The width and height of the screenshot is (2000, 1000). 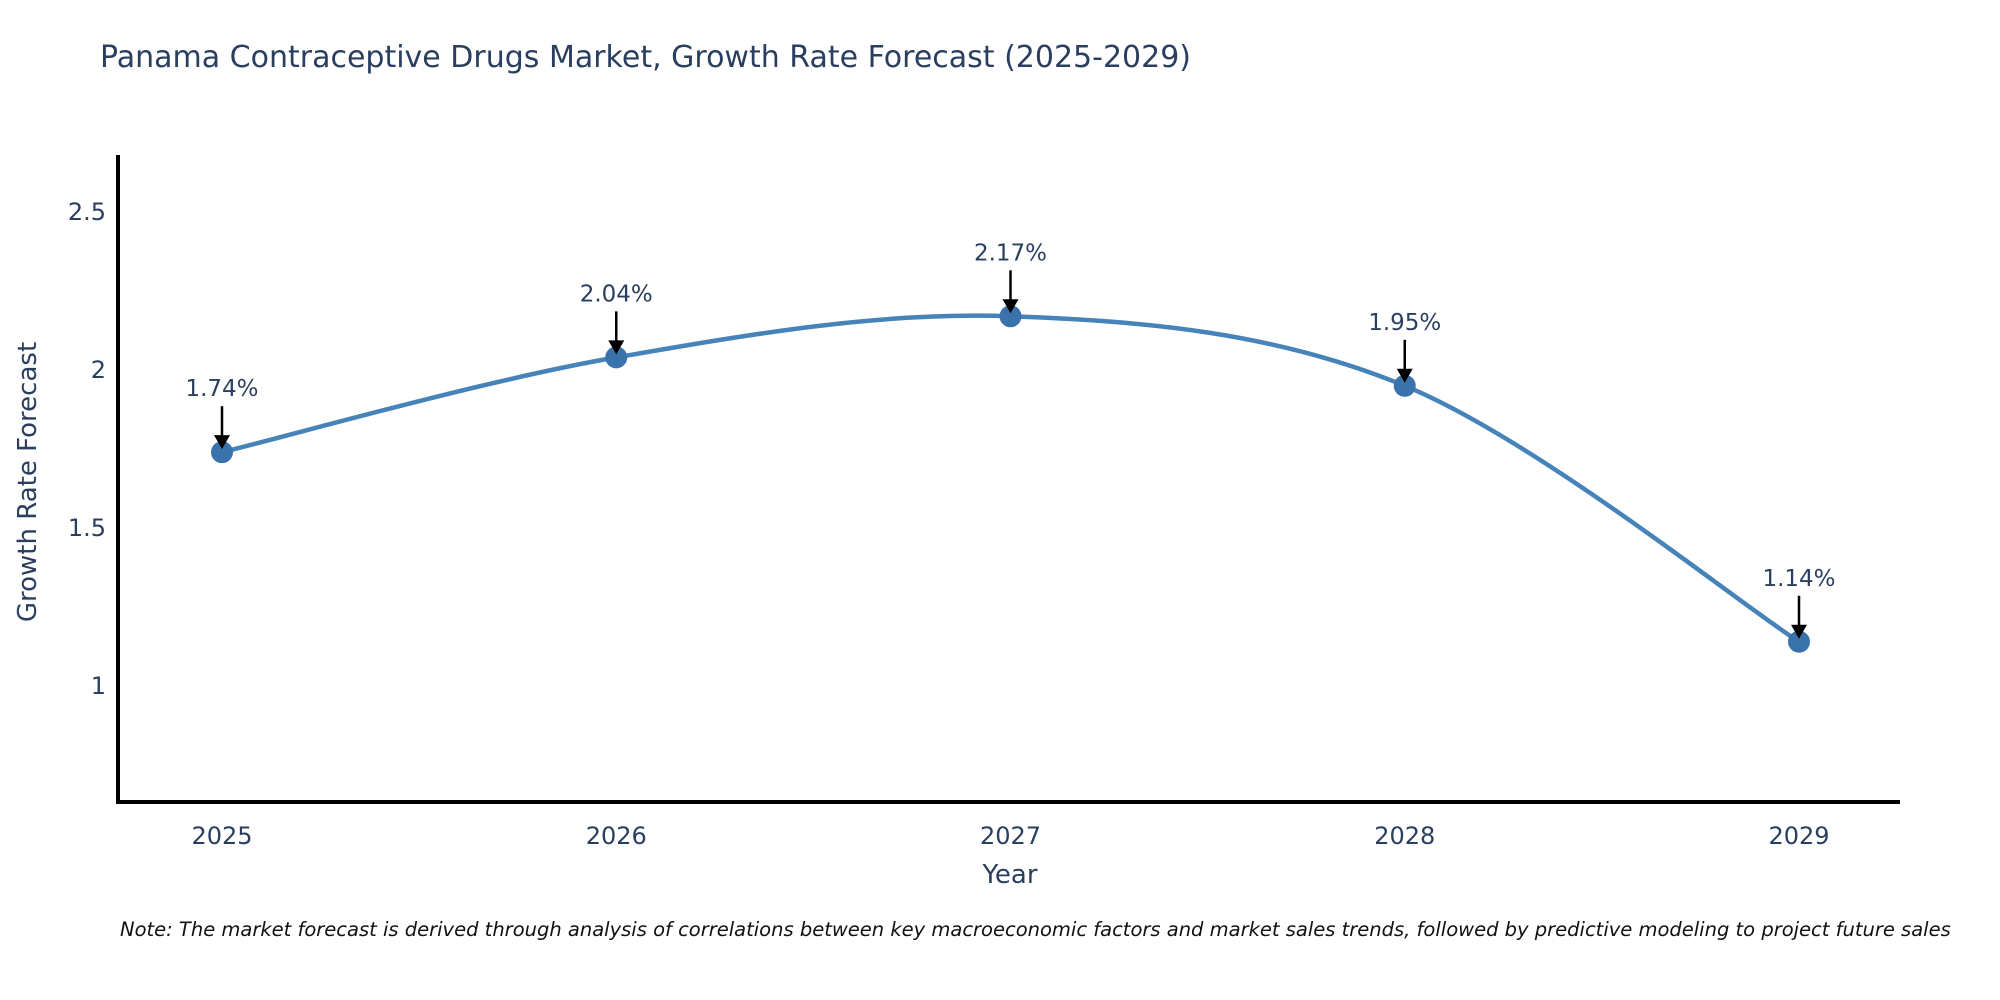 What do you see at coordinates (616, 836) in the screenshot?
I see `x-tick-label: 2026` at bounding box center [616, 836].